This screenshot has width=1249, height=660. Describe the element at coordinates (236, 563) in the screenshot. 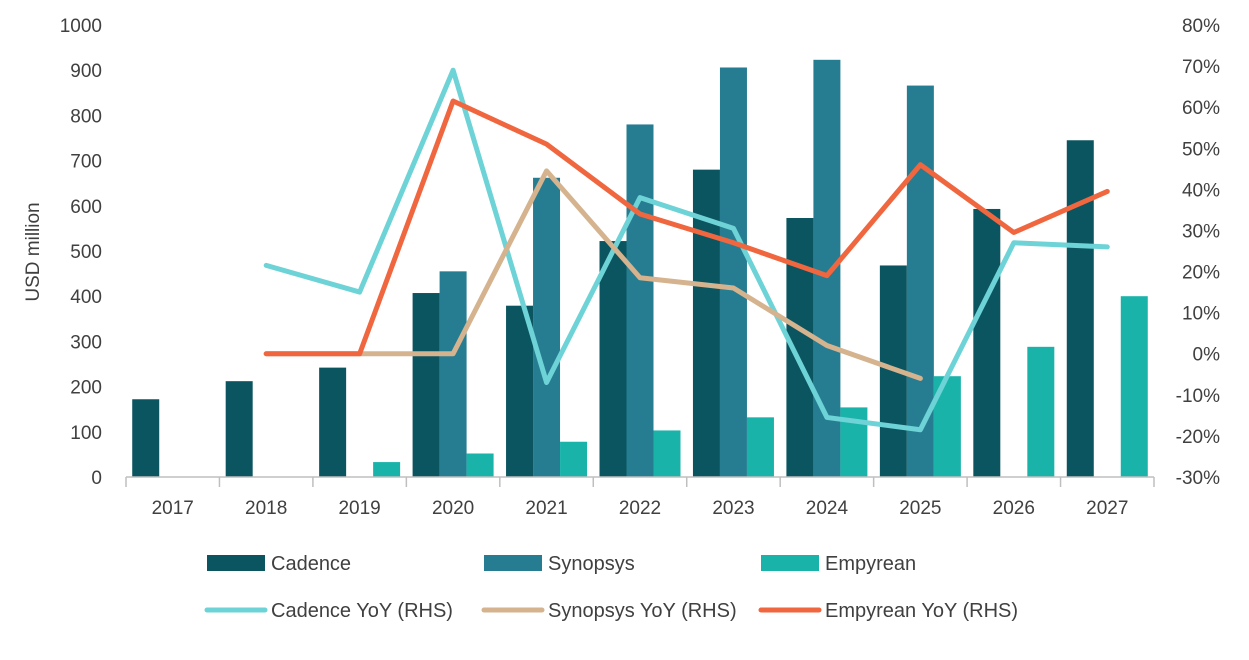

I see `legend-swatch-cadence` at that location.